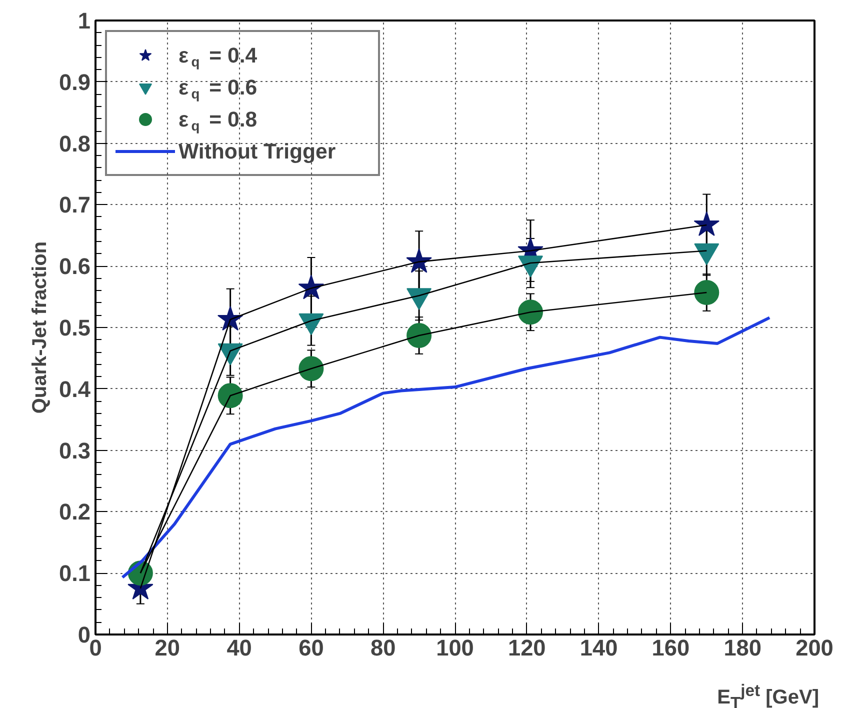 The width and height of the screenshot is (854, 708). I want to click on x-tick-label: 120, so click(527, 647).